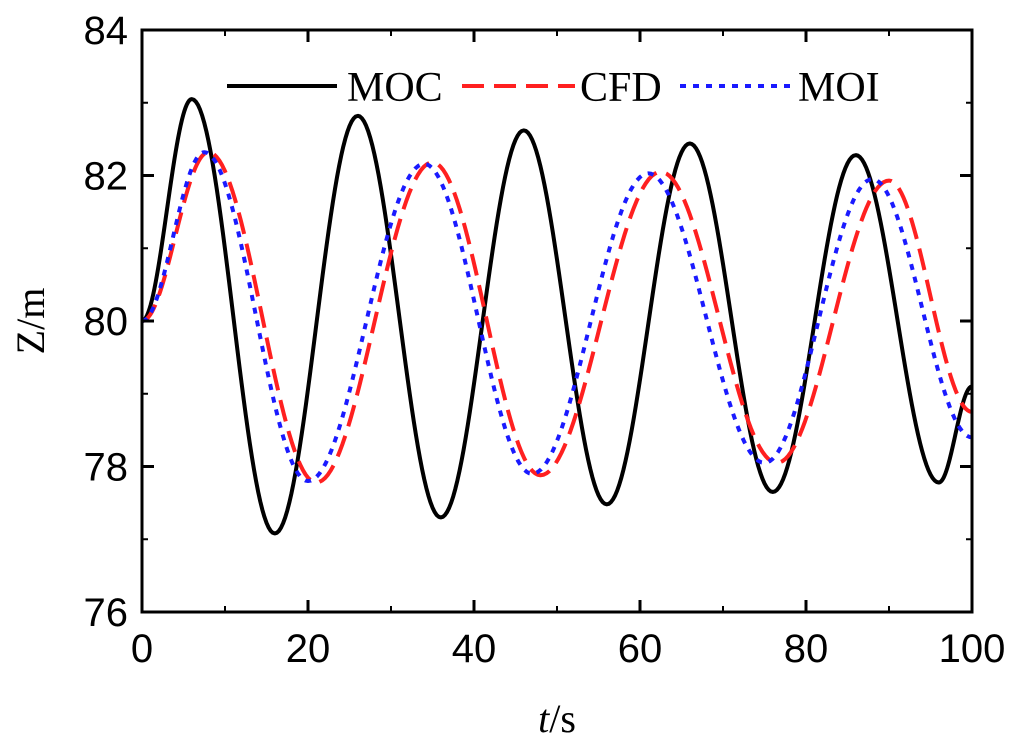 This screenshot has width=1024, height=748. What do you see at coordinates (308, 649) in the screenshot?
I see `x-tick-label: 20` at bounding box center [308, 649].